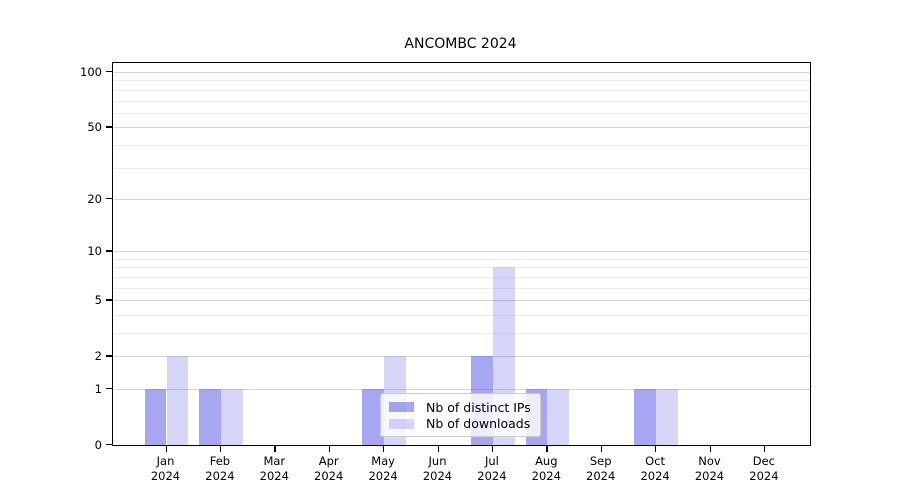 The height and width of the screenshot is (500, 900). Describe the element at coordinates (98, 445) in the screenshot. I see `y-tick-label-0: 0` at that location.